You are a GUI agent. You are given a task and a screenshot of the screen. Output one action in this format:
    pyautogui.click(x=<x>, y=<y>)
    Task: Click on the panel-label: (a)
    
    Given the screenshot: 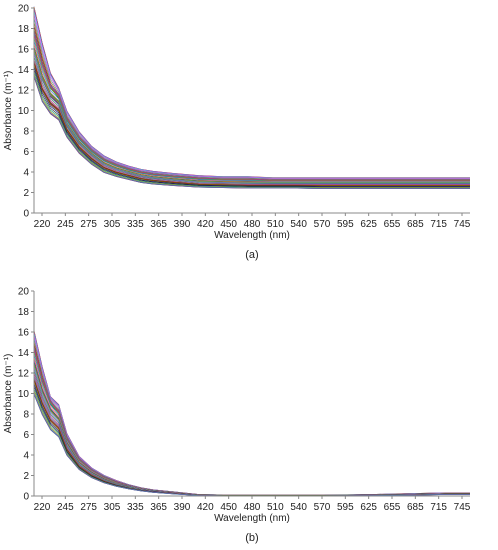 What is the action you would take?
    pyautogui.click(x=251, y=255)
    